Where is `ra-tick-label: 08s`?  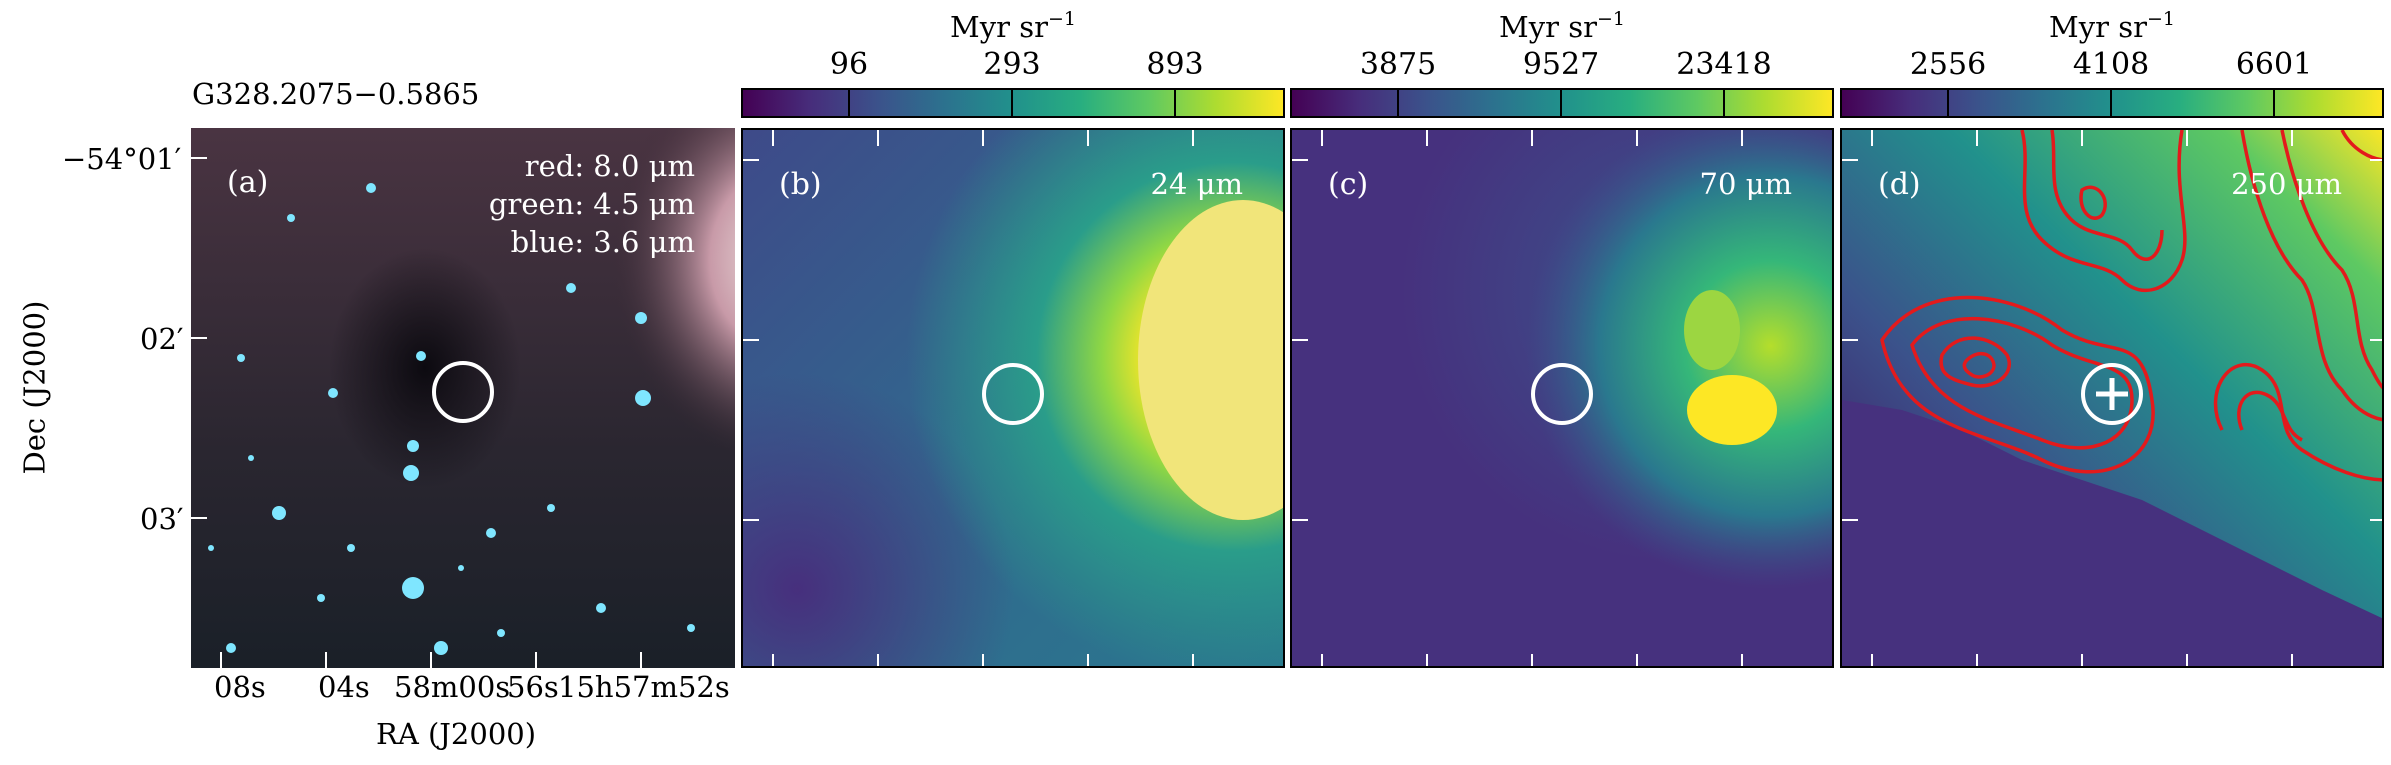
ra-tick-label: 08s is located at coordinates (240, 687).